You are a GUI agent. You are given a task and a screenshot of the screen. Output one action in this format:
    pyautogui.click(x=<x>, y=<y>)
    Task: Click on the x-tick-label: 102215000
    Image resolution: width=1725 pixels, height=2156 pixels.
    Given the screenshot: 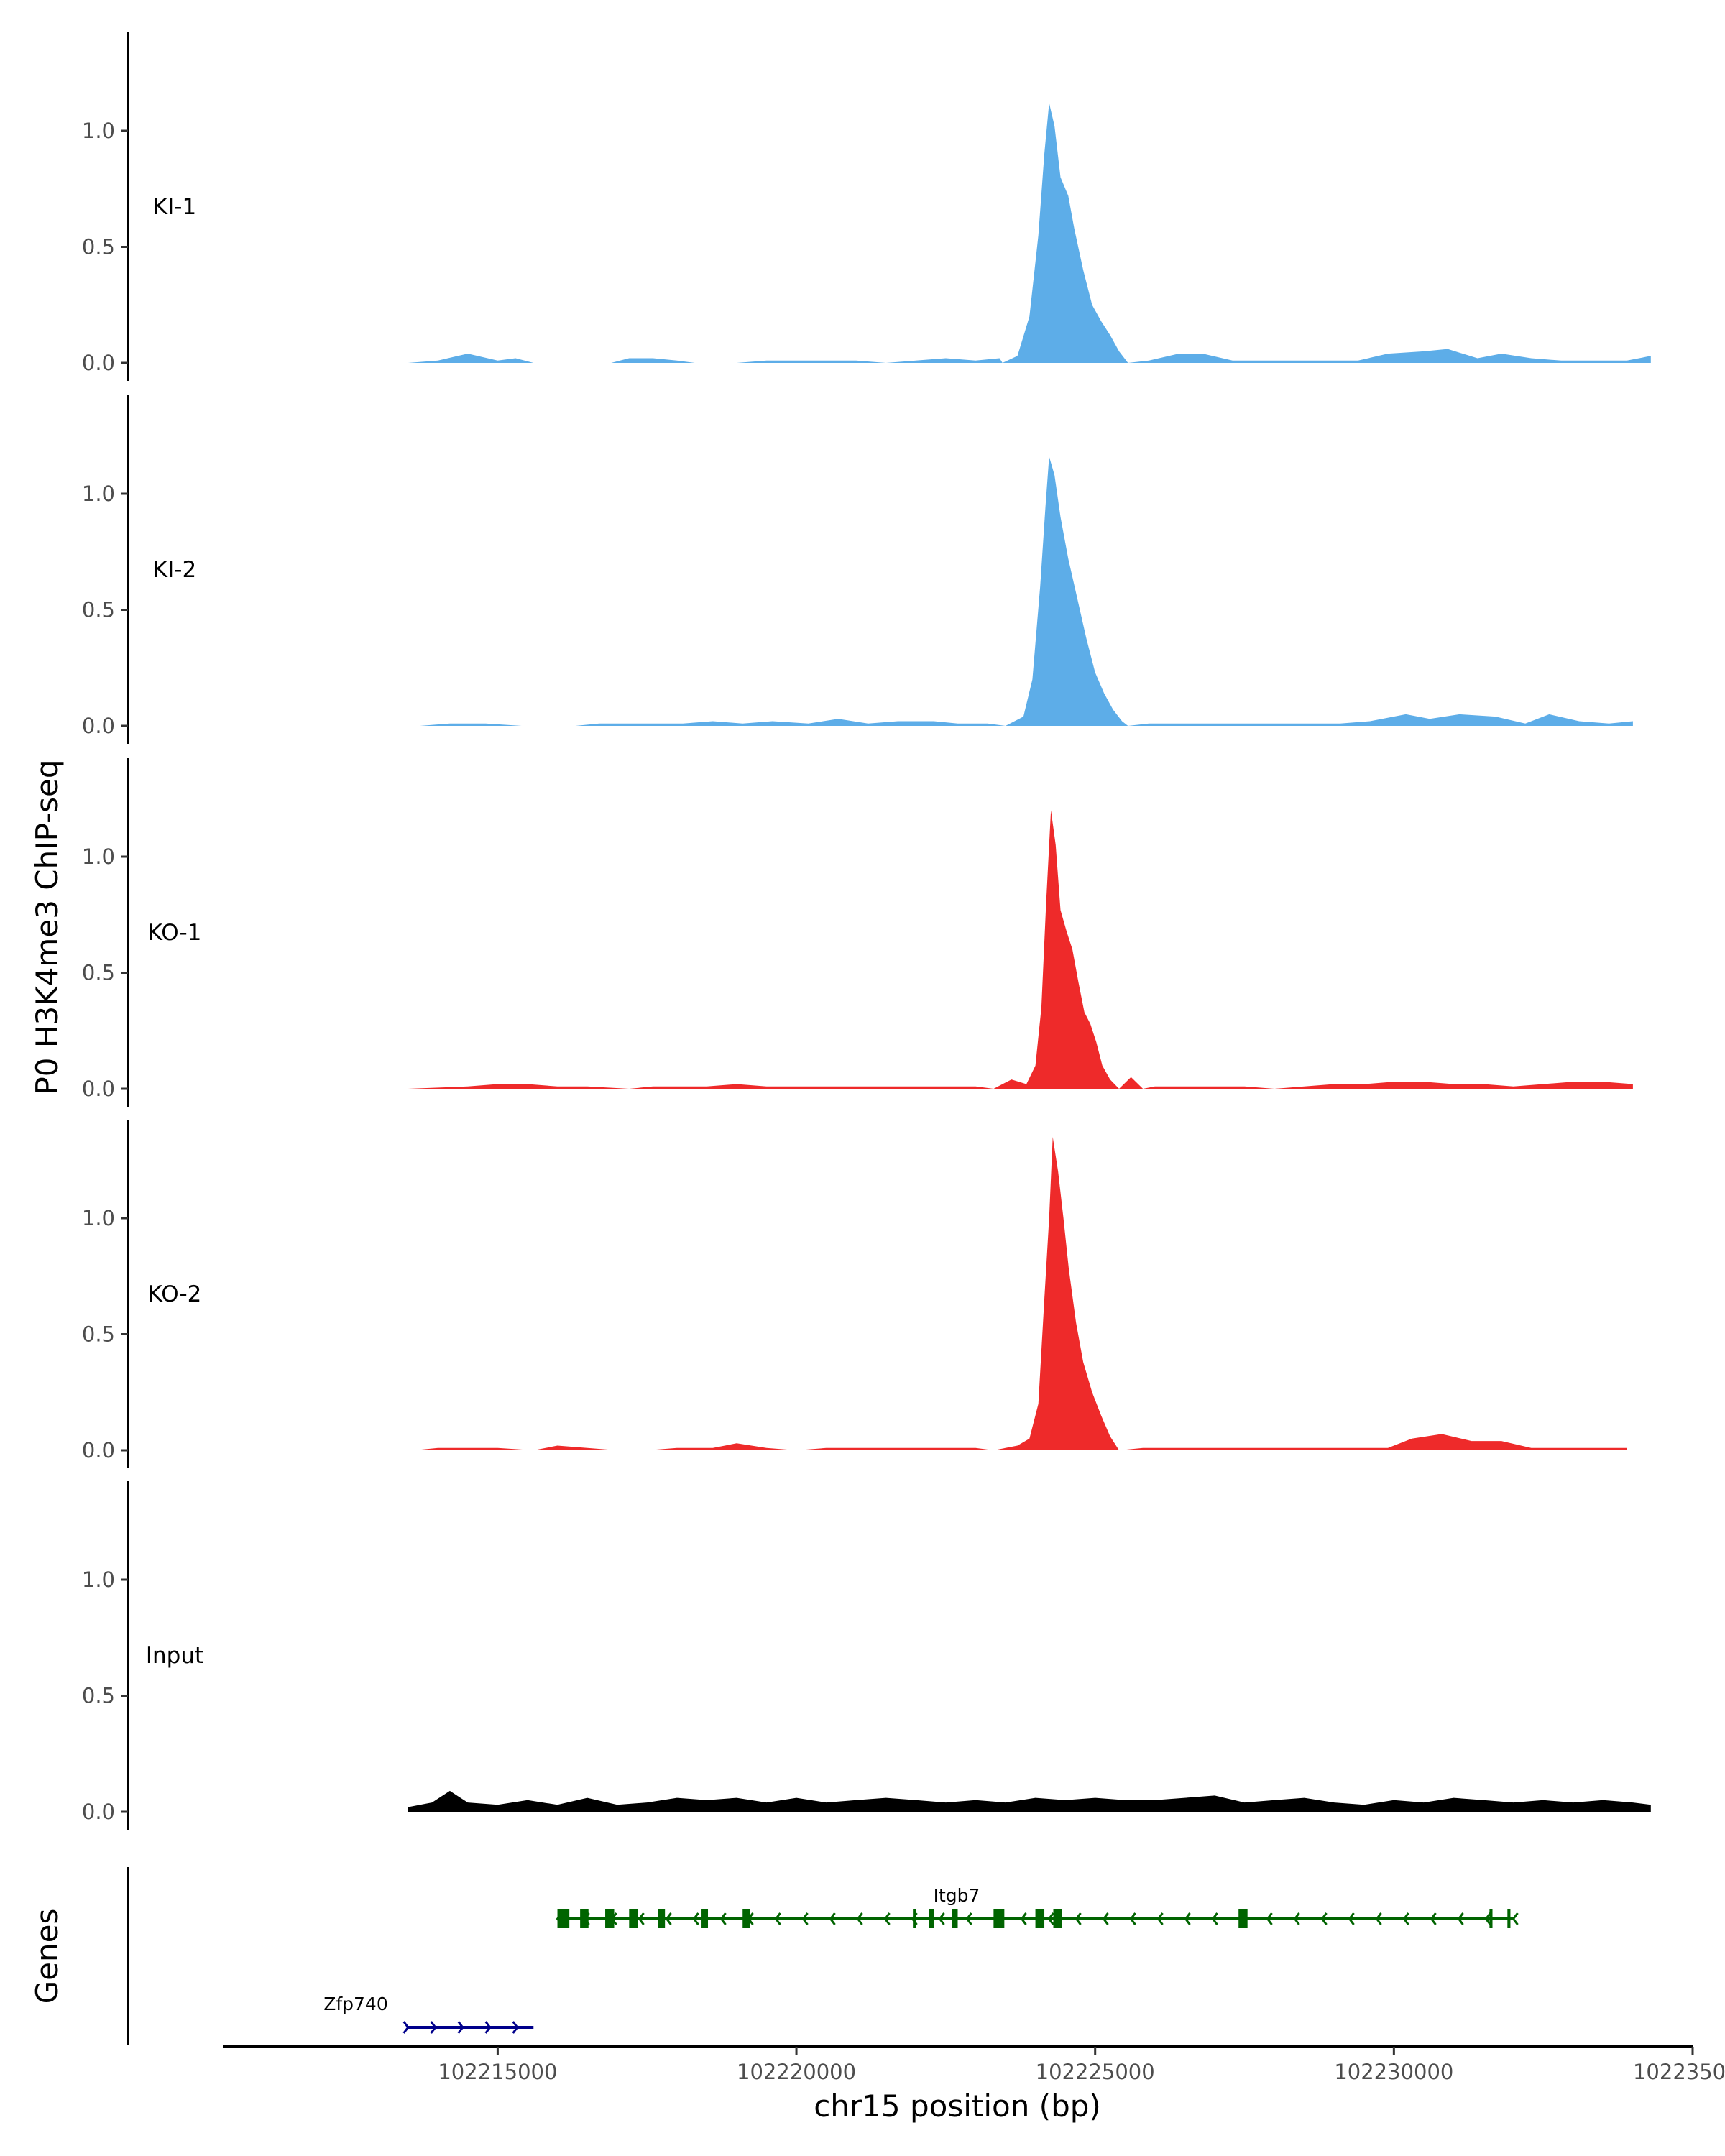 What is the action you would take?
    pyautogui.click(x=497, y=2072)
    